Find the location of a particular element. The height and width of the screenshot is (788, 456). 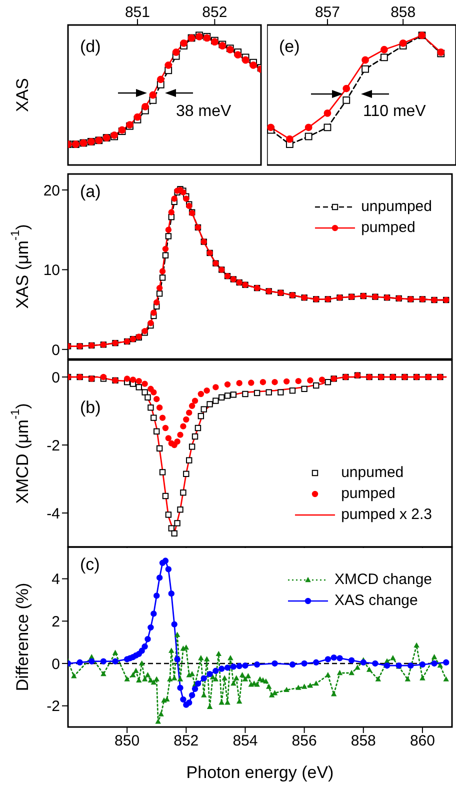

x-axis-title: Photon energy (eV) is located at coordinates (260, 772).